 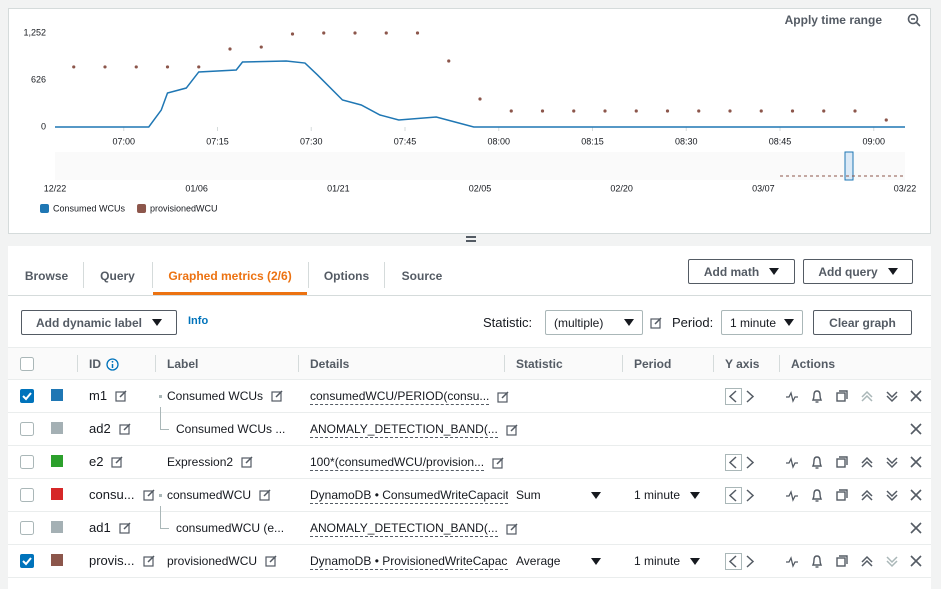 What do you see at coordinates (594, 322) in the screenshot?
I see `statistic-select: (multiple)` at bounding box center [594, 322].